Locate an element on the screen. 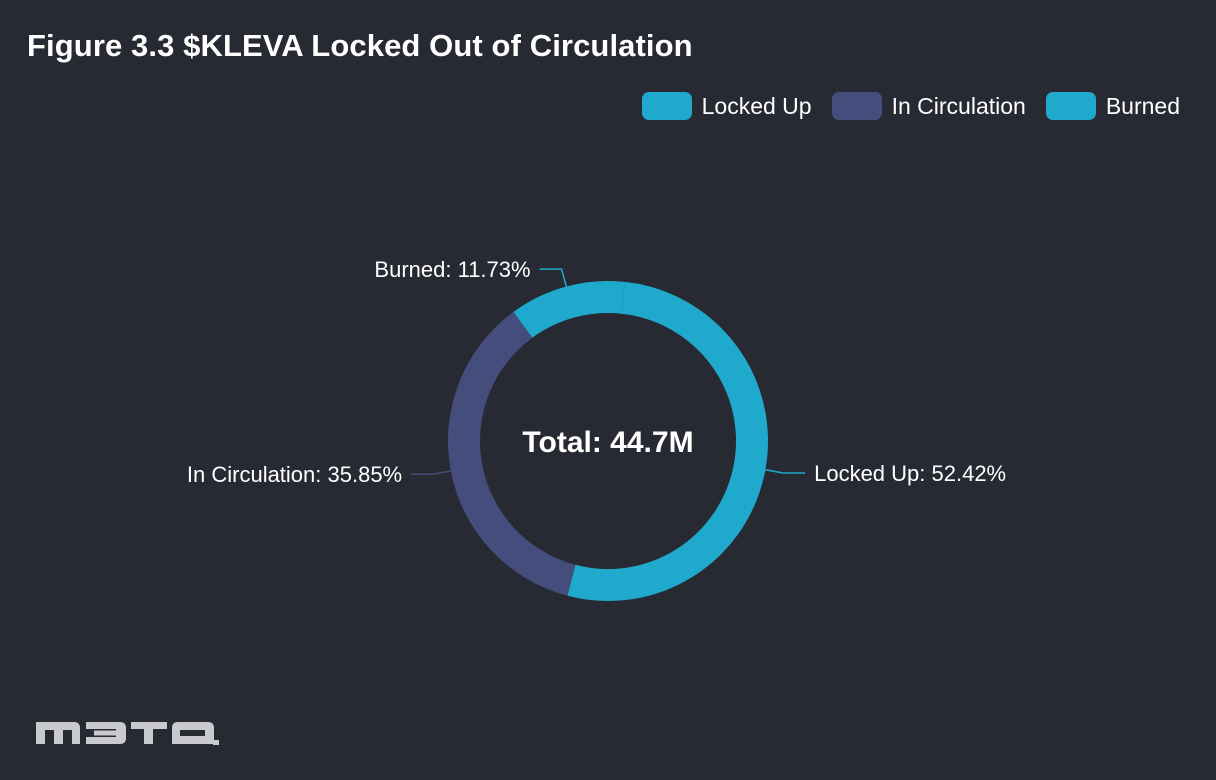  m3ta-logo is located at coordinates (127, 733).